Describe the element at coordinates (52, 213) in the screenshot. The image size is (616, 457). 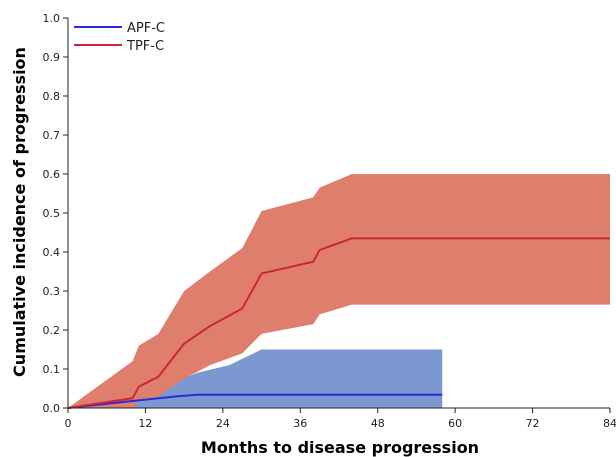
I see `y-tick-label: 0.5` at that location.